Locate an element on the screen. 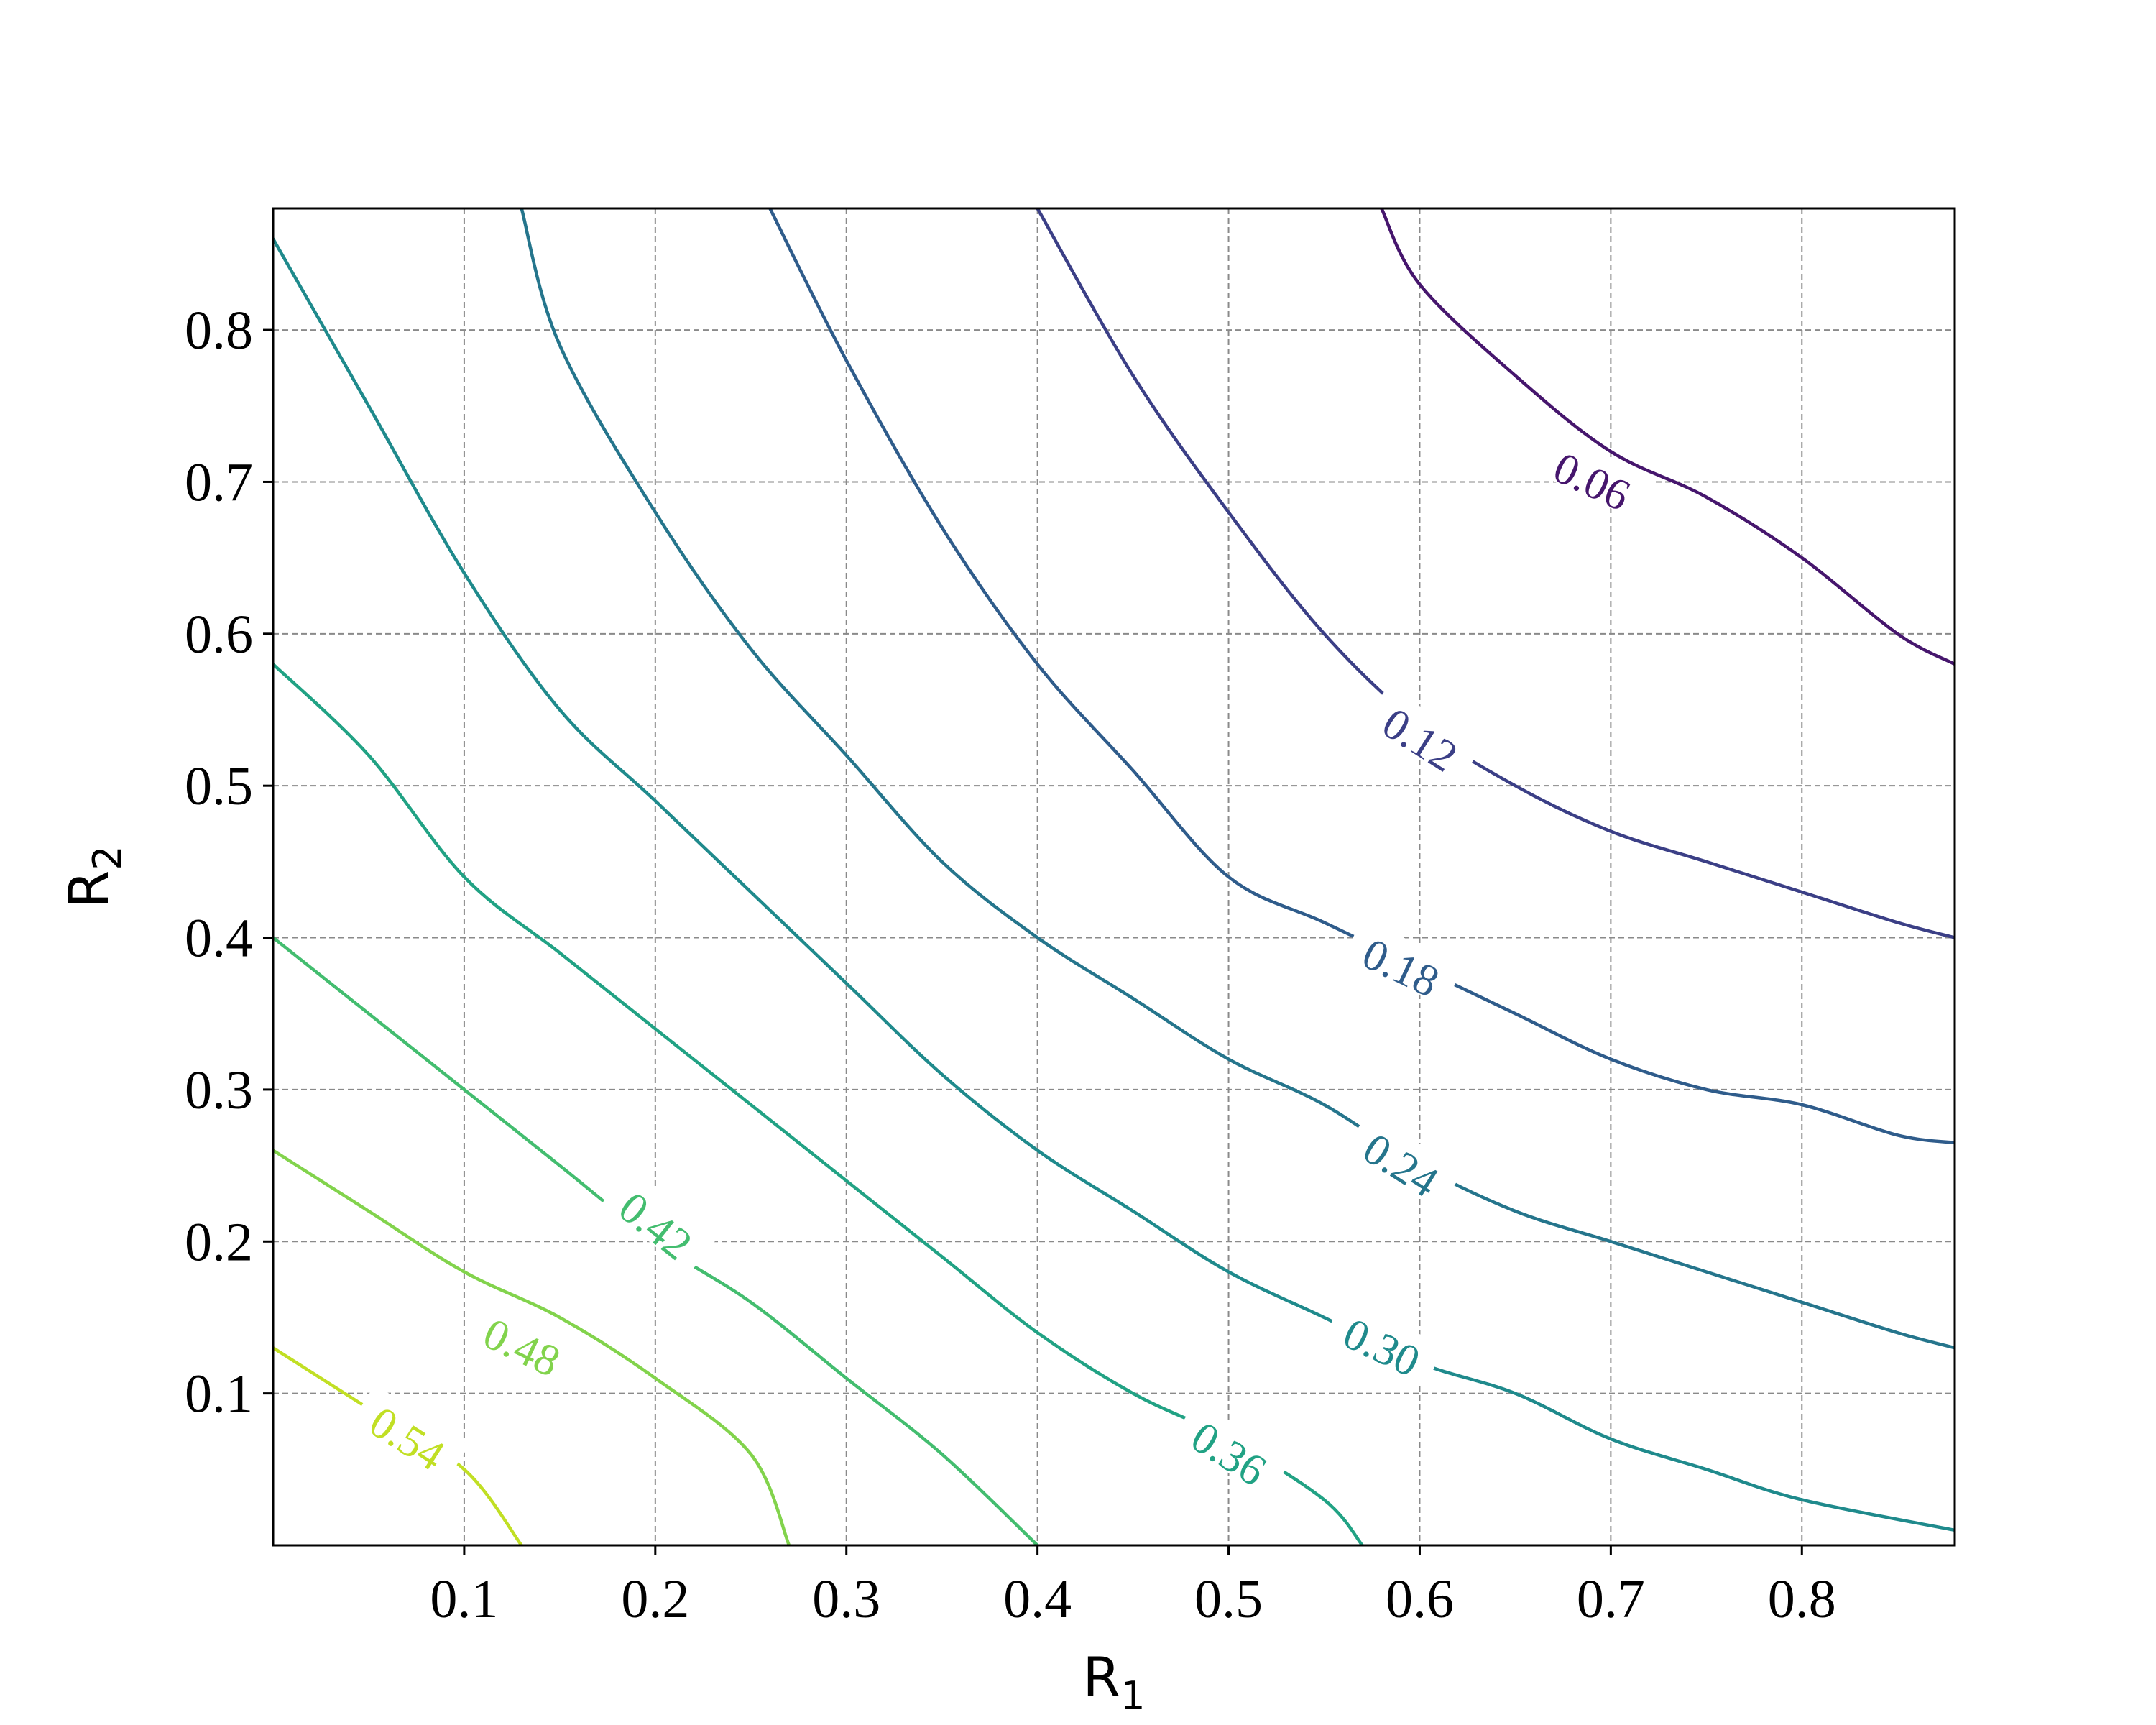  contour-label-group-0.48: 0.48 is located at coordinates (525, 1341).